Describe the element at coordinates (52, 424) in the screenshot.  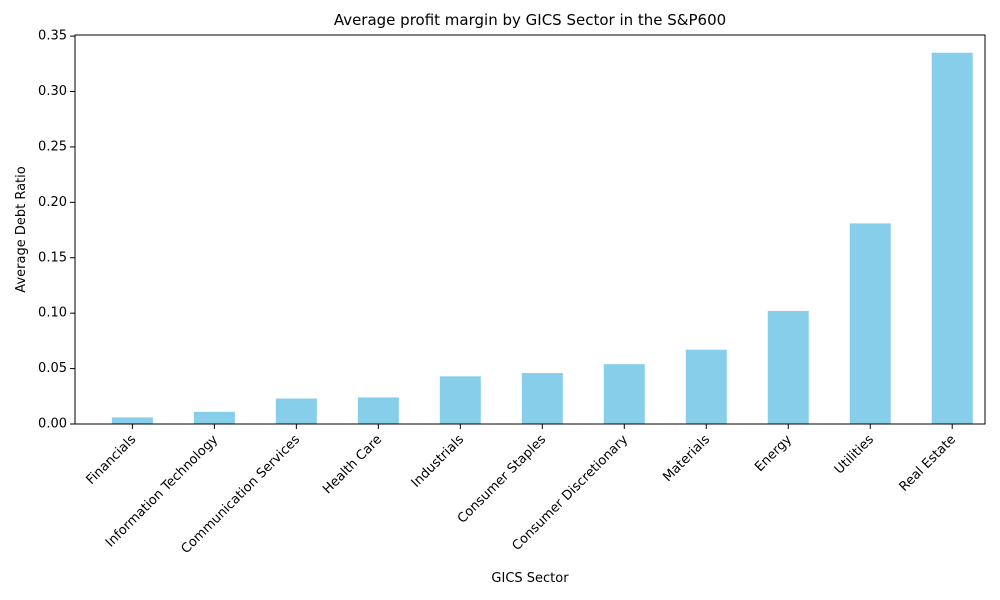
I see `y-tick-label: 0.00` at that location.